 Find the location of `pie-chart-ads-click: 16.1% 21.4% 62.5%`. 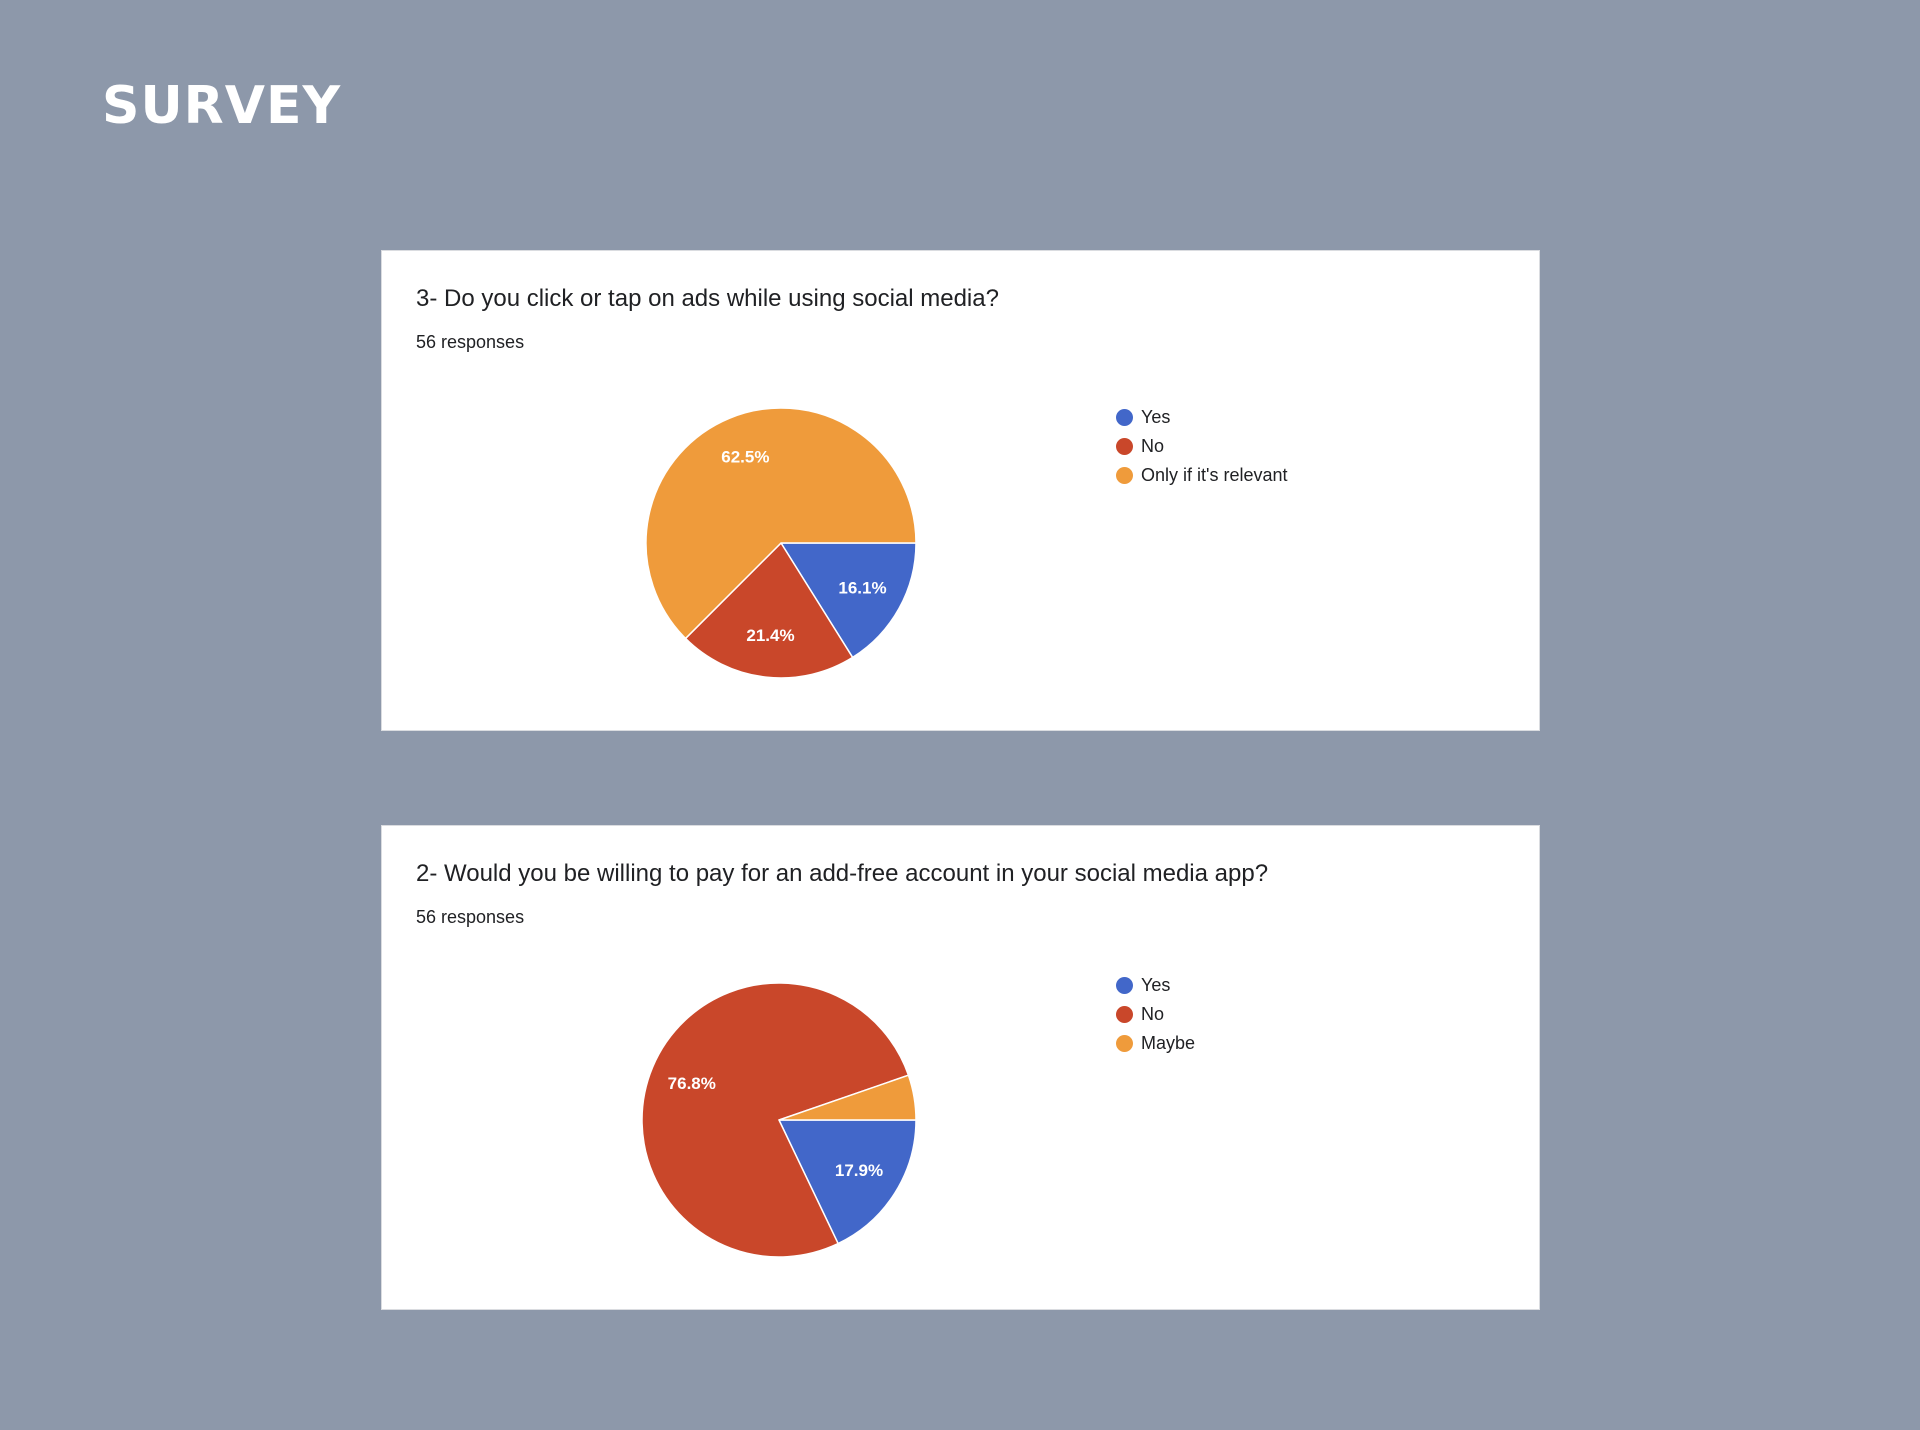

pie-chart-ads-click: 16.1% 21.4% 62.5% is located at coordinates (781, 543).